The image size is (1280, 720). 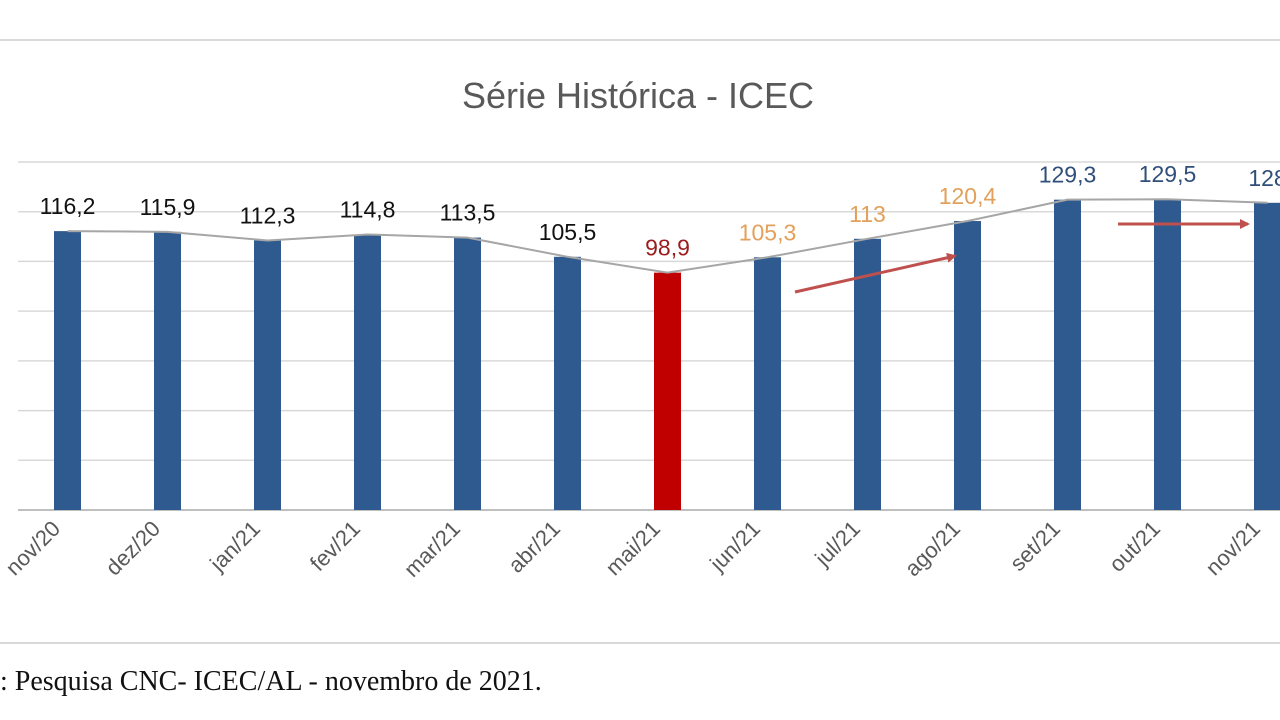 I want to click on annotation-arrows, so click(x=1022, y=256).